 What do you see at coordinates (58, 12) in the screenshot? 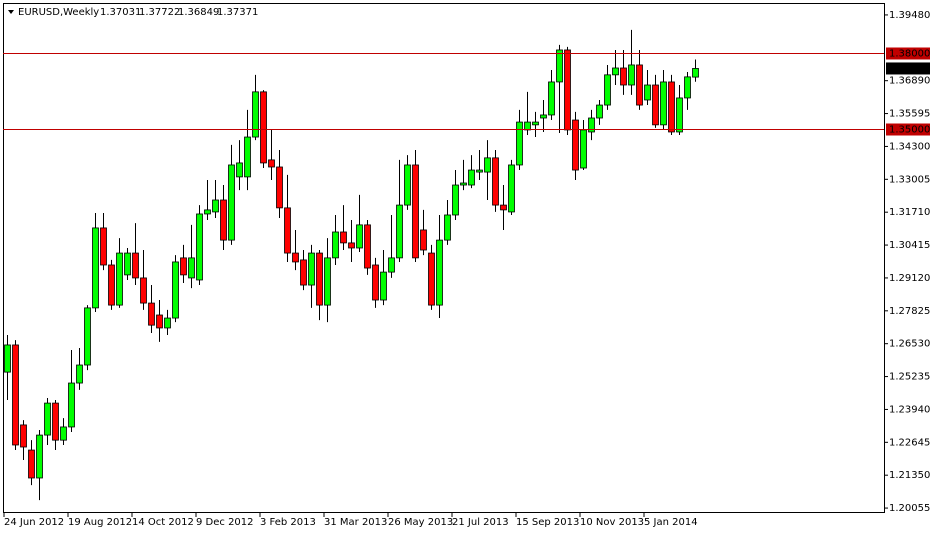
I see `chart-title: EURUSD,Weekly` at bounding box center [58, 12].